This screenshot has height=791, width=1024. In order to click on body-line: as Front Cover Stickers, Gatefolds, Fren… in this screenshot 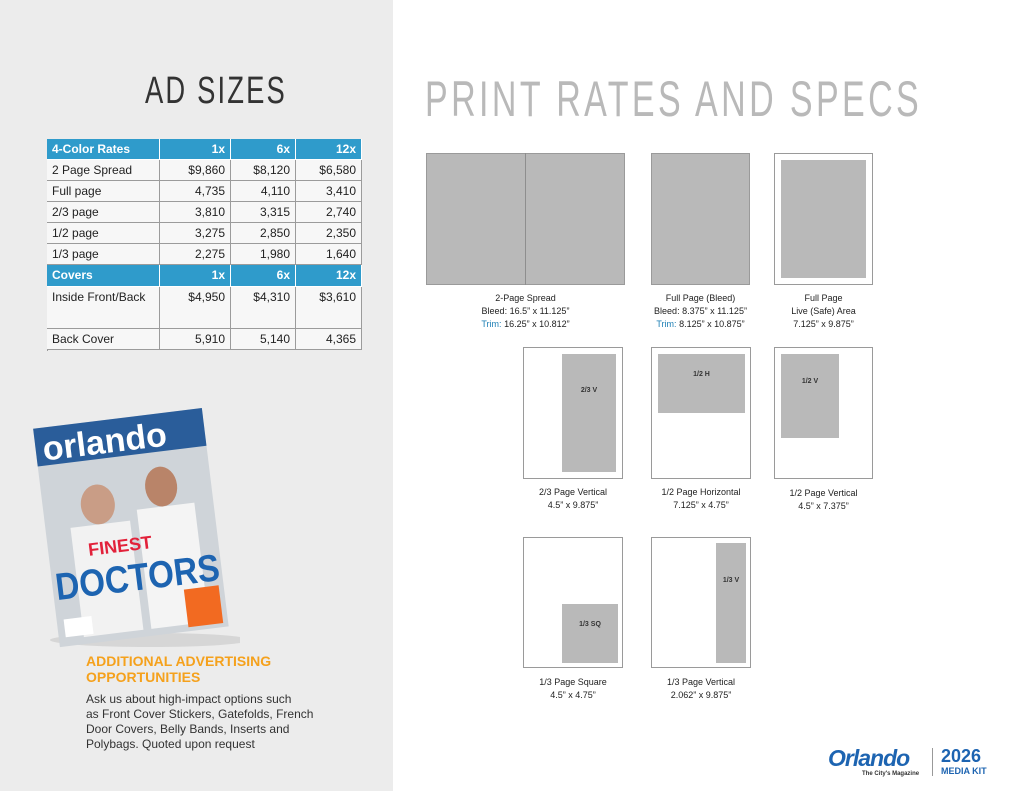, I will do `click(200, 714)`.